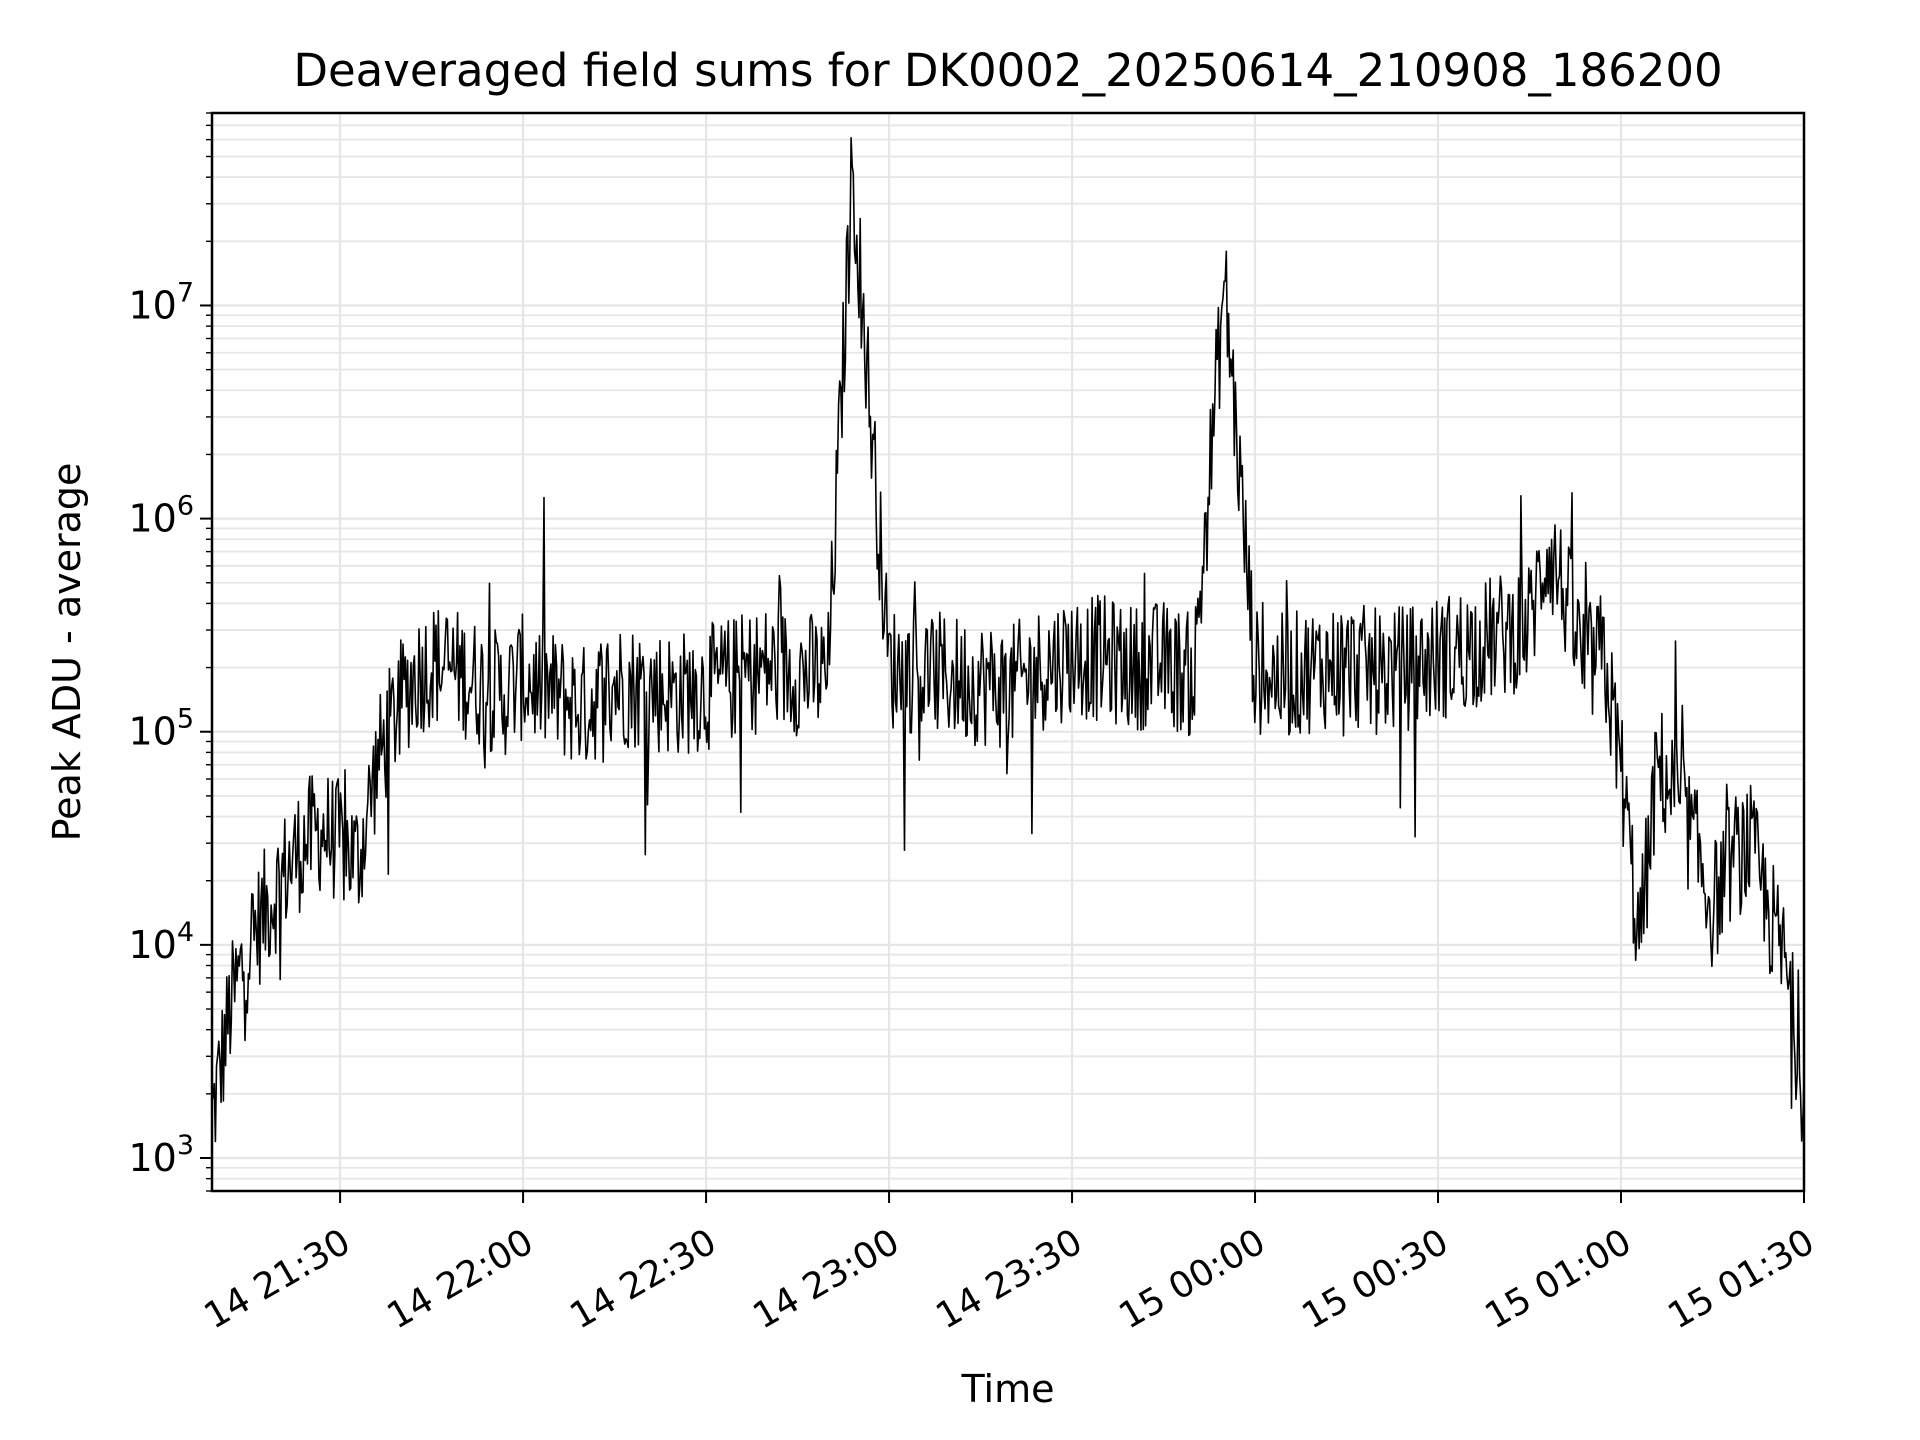 This screenshot has height=1440, width=1920. What do you see at coordinates (161, 516) in the screenshot?
I see `y-tick-label: 106` at bounding box center [161, 516].